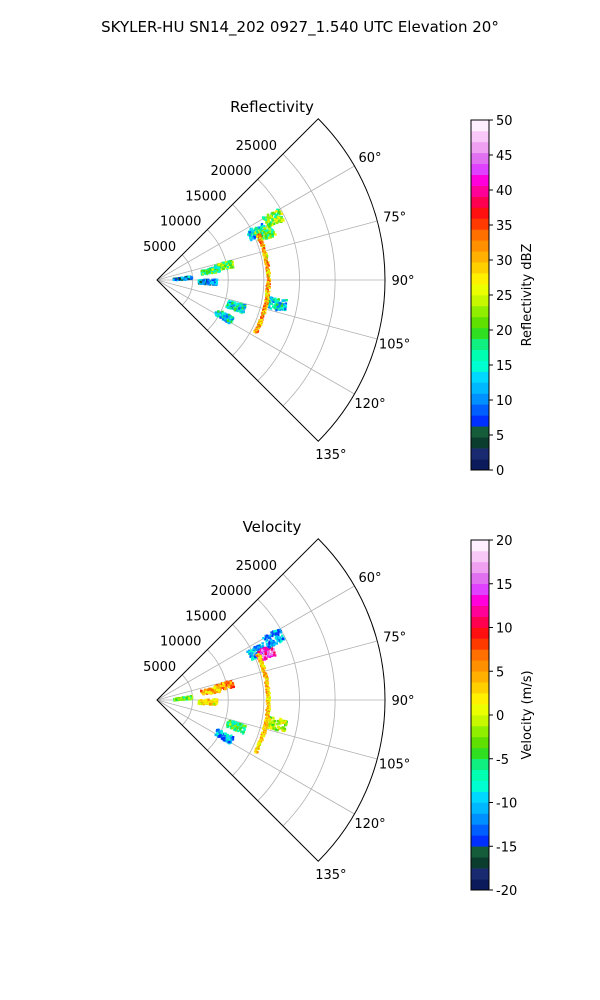  Describe the element at coordinates (330, 455) in the screenshot. I see `theta-tick-label: 135°` at that location.